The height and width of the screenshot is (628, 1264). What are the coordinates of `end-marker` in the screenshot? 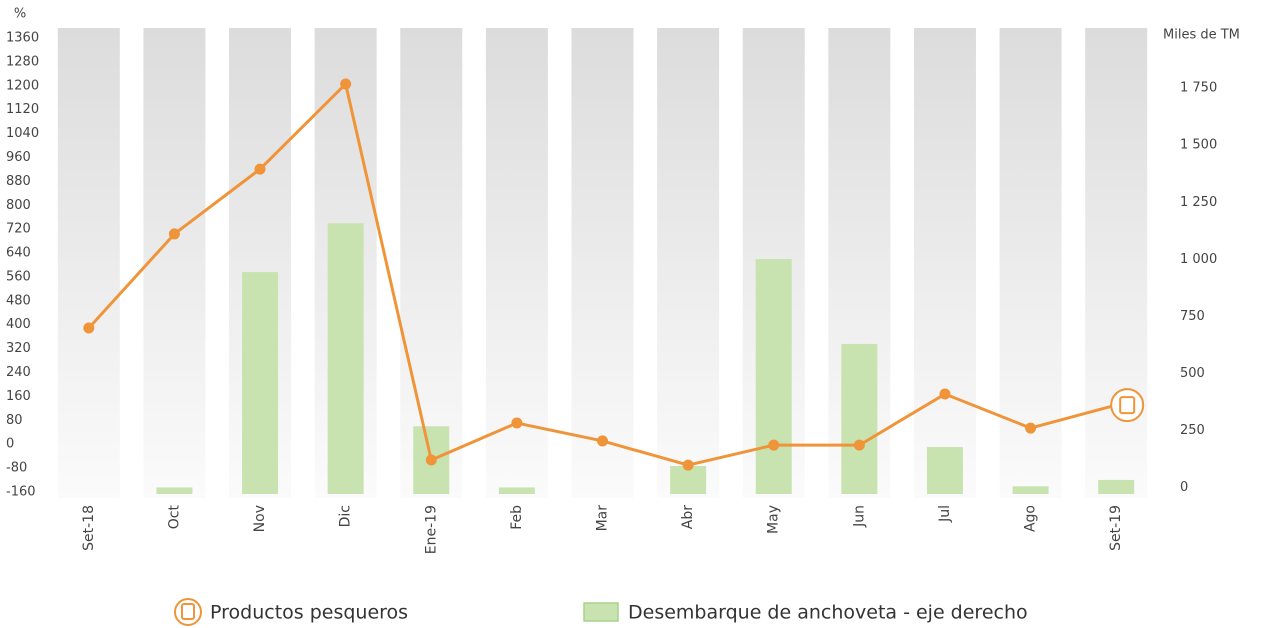 It's located at (1127, 405).